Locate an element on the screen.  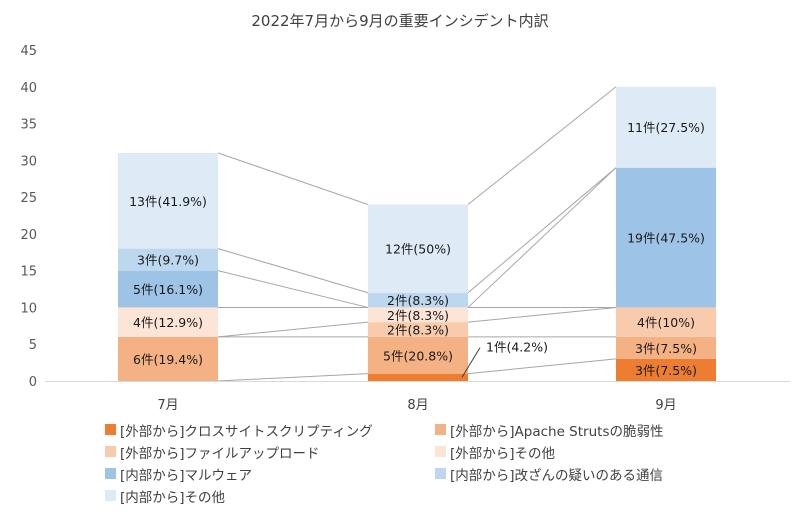
legend-item: [外部から]クロスサイトスクリプティング is located at coordinates (270, 430).